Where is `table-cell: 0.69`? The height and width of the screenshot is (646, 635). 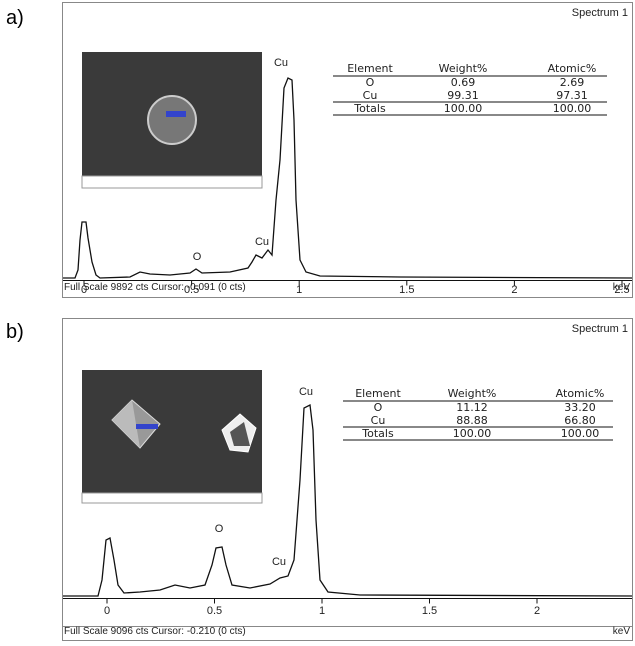
table-cell: 0.69 is located at coordinates (463, 82).